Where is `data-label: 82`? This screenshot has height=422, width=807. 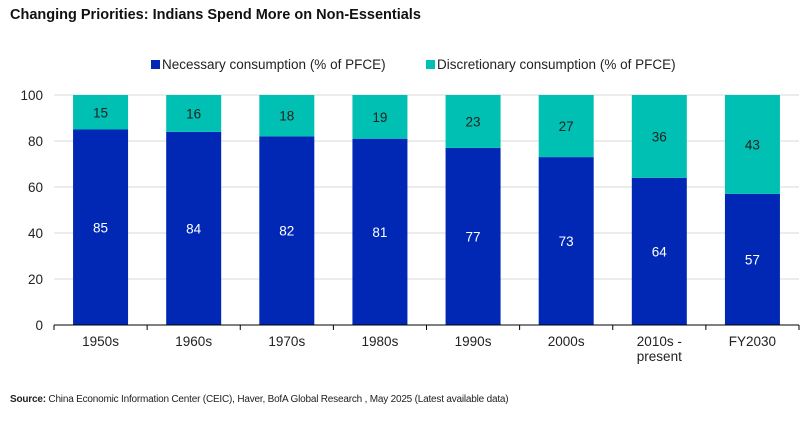 data-label: 82 is located at coordinates (286, 231).